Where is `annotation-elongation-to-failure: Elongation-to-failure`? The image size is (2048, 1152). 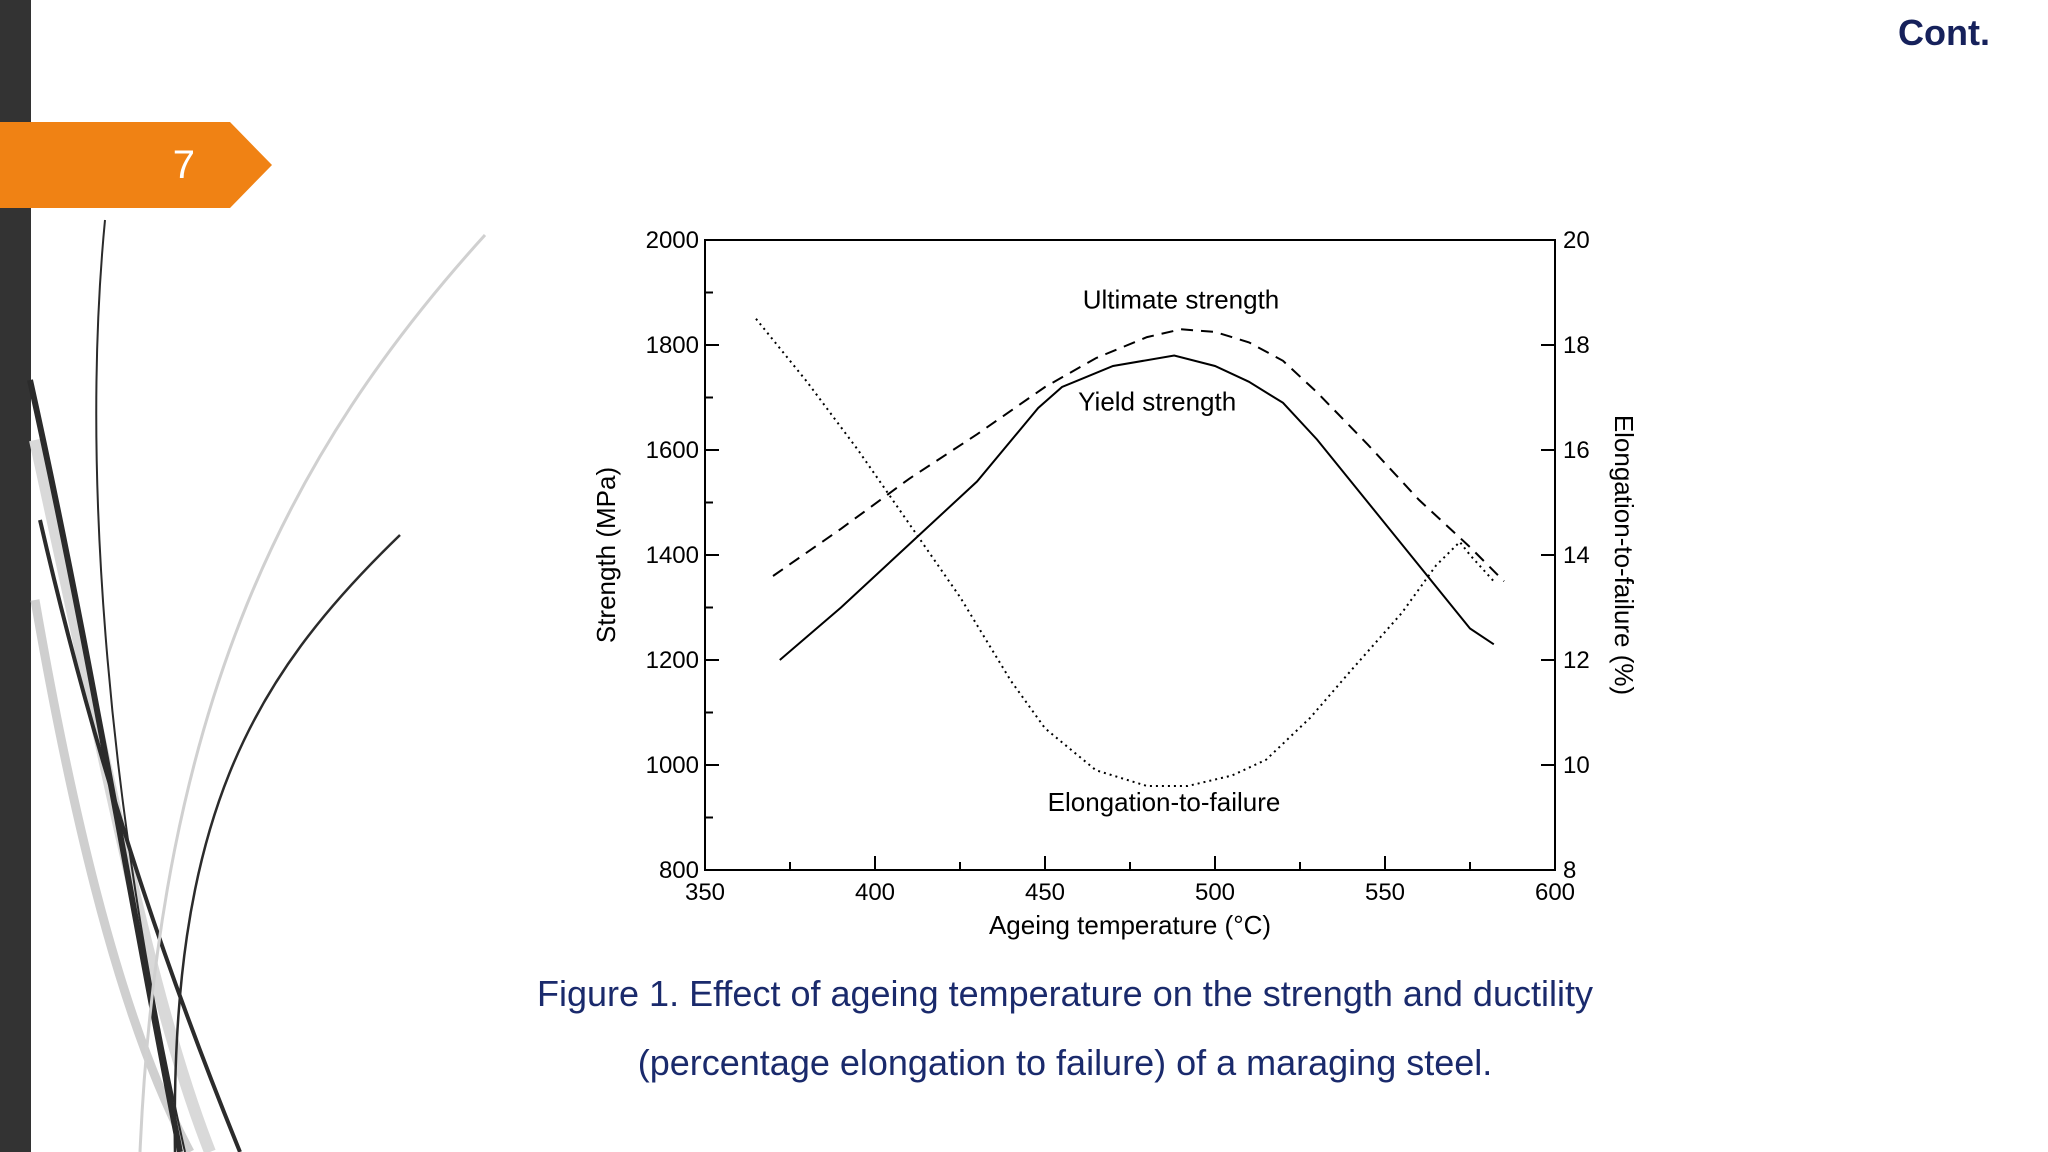 annotation-elongation-to-failure: Elongation-to-failure is located at coordinates (1164, 802).